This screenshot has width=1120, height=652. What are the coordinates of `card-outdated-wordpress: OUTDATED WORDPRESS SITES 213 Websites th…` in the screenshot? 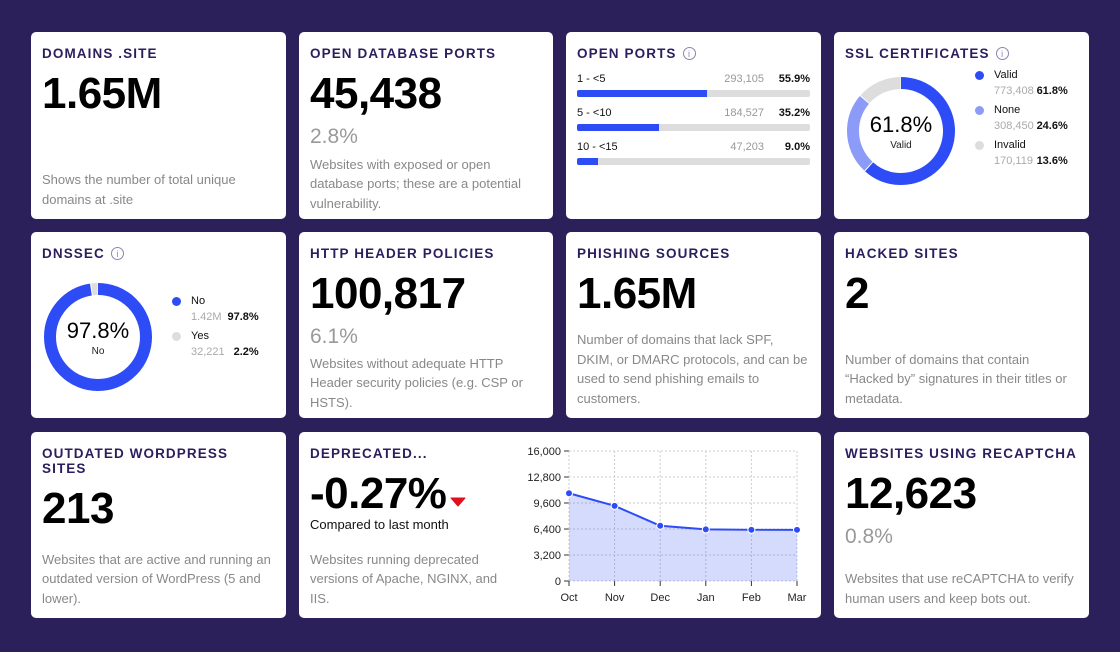 It's located at (158, 525).